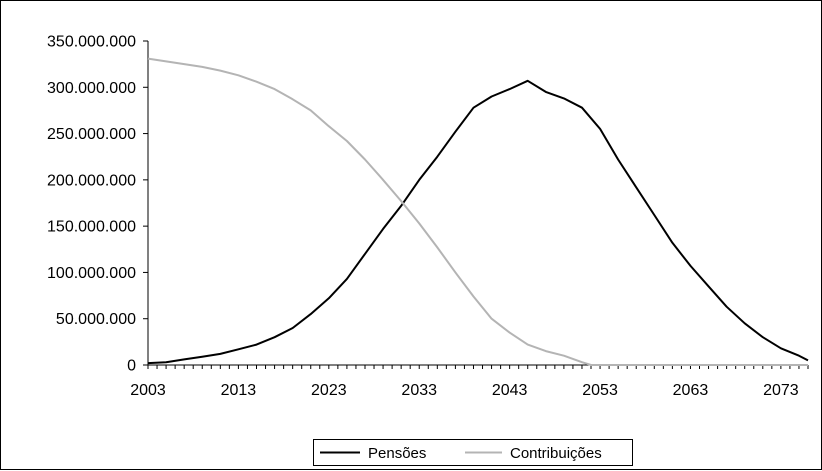  Describe the element at coordinates (556, 453) in the screenshot. I see `legend-label: Contribuições` at that location.